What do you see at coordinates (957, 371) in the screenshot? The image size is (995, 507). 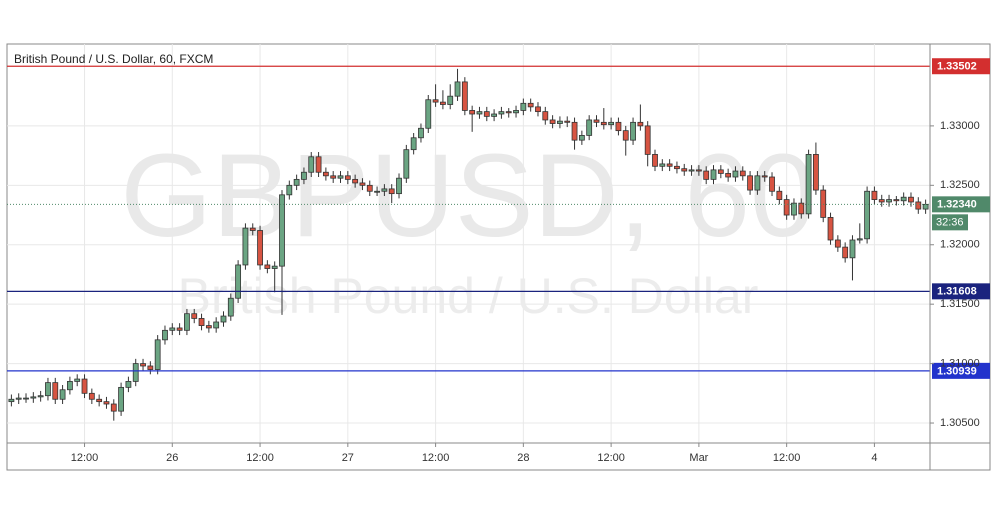 I see `price-label: 1.30939` at bounding box center [957, 371].